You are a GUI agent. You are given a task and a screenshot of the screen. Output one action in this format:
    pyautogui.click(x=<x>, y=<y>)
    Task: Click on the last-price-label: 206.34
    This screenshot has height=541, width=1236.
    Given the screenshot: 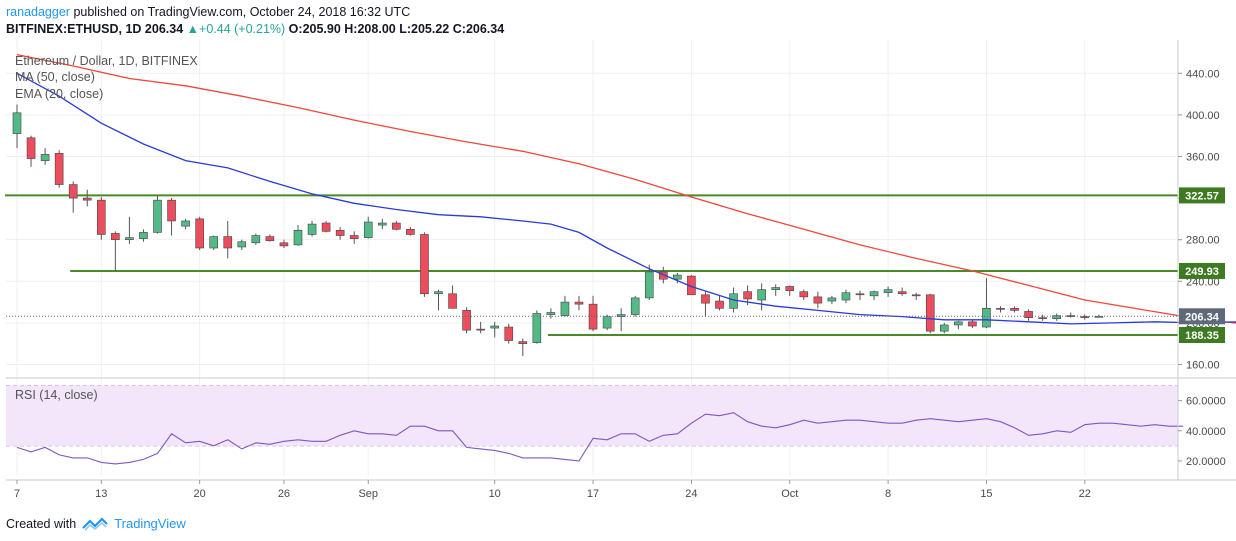 What is the action you would take?
    pyautogui.click(x=1202, y=317)
    